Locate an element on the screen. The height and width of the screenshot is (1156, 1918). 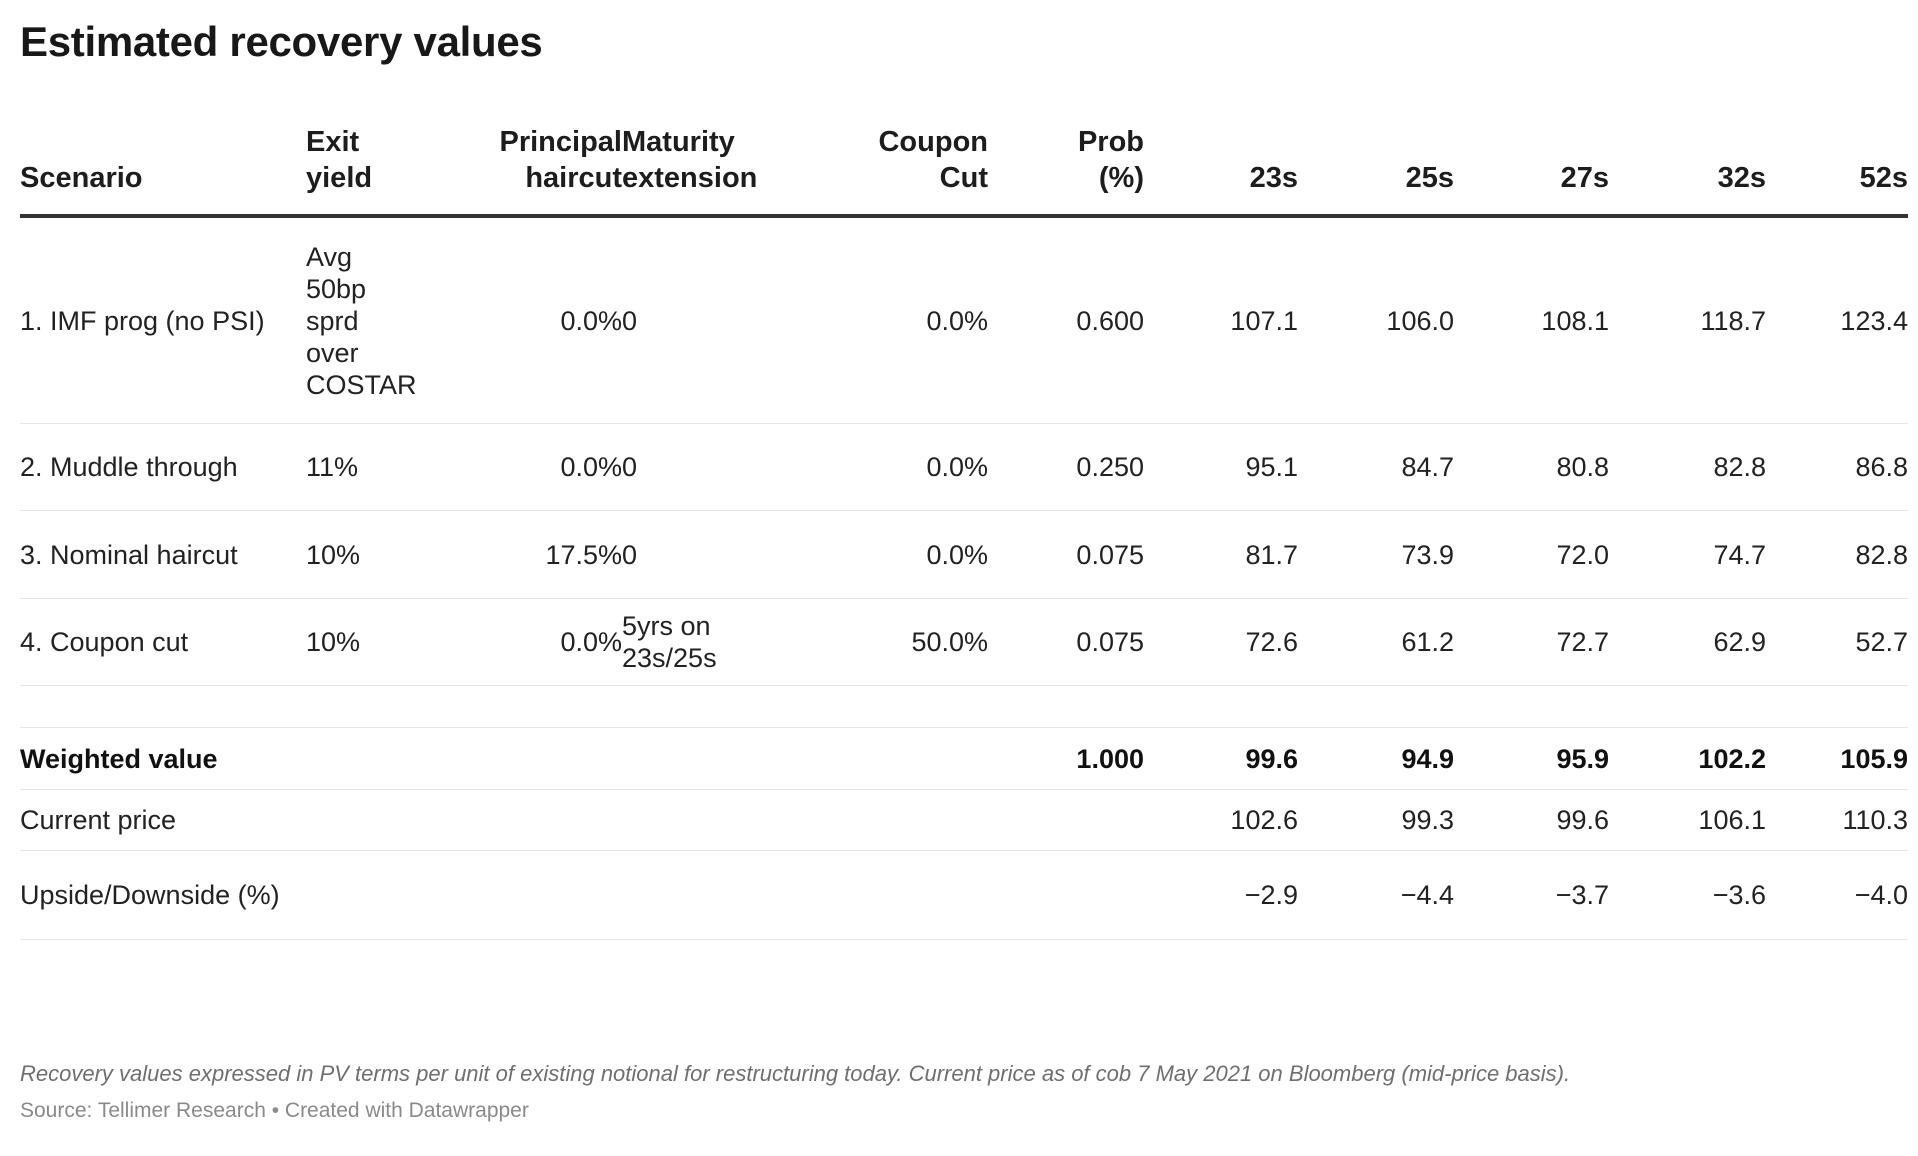
table-row: Upside/Downside (%) −2.9 −4.4 −3.7 −3.6 −4.0 is located at coordinates (964, 895).